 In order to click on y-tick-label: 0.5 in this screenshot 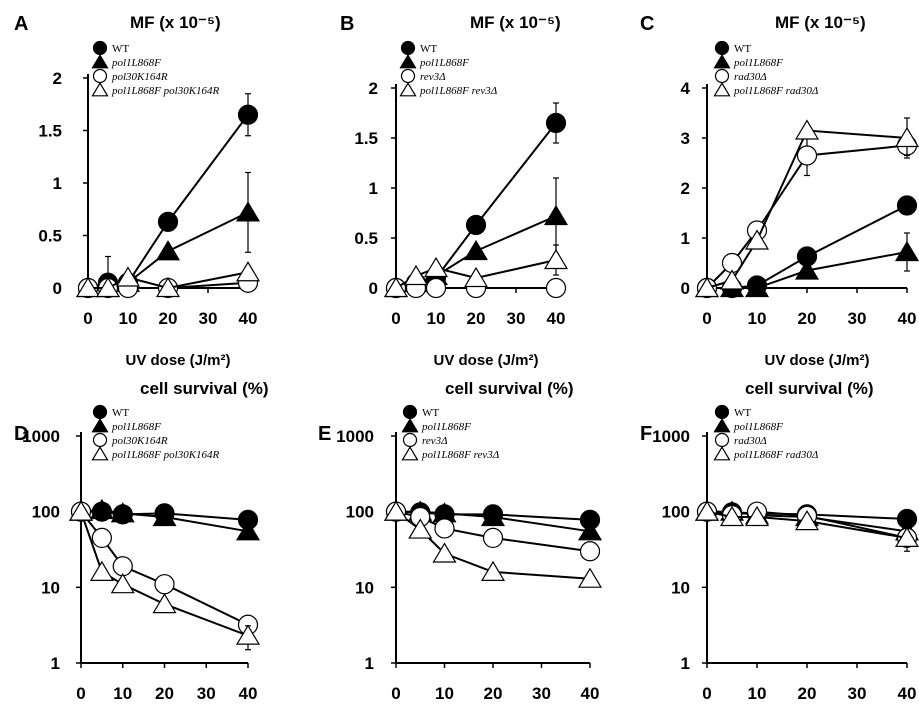, I will do `click(366, 238)`.